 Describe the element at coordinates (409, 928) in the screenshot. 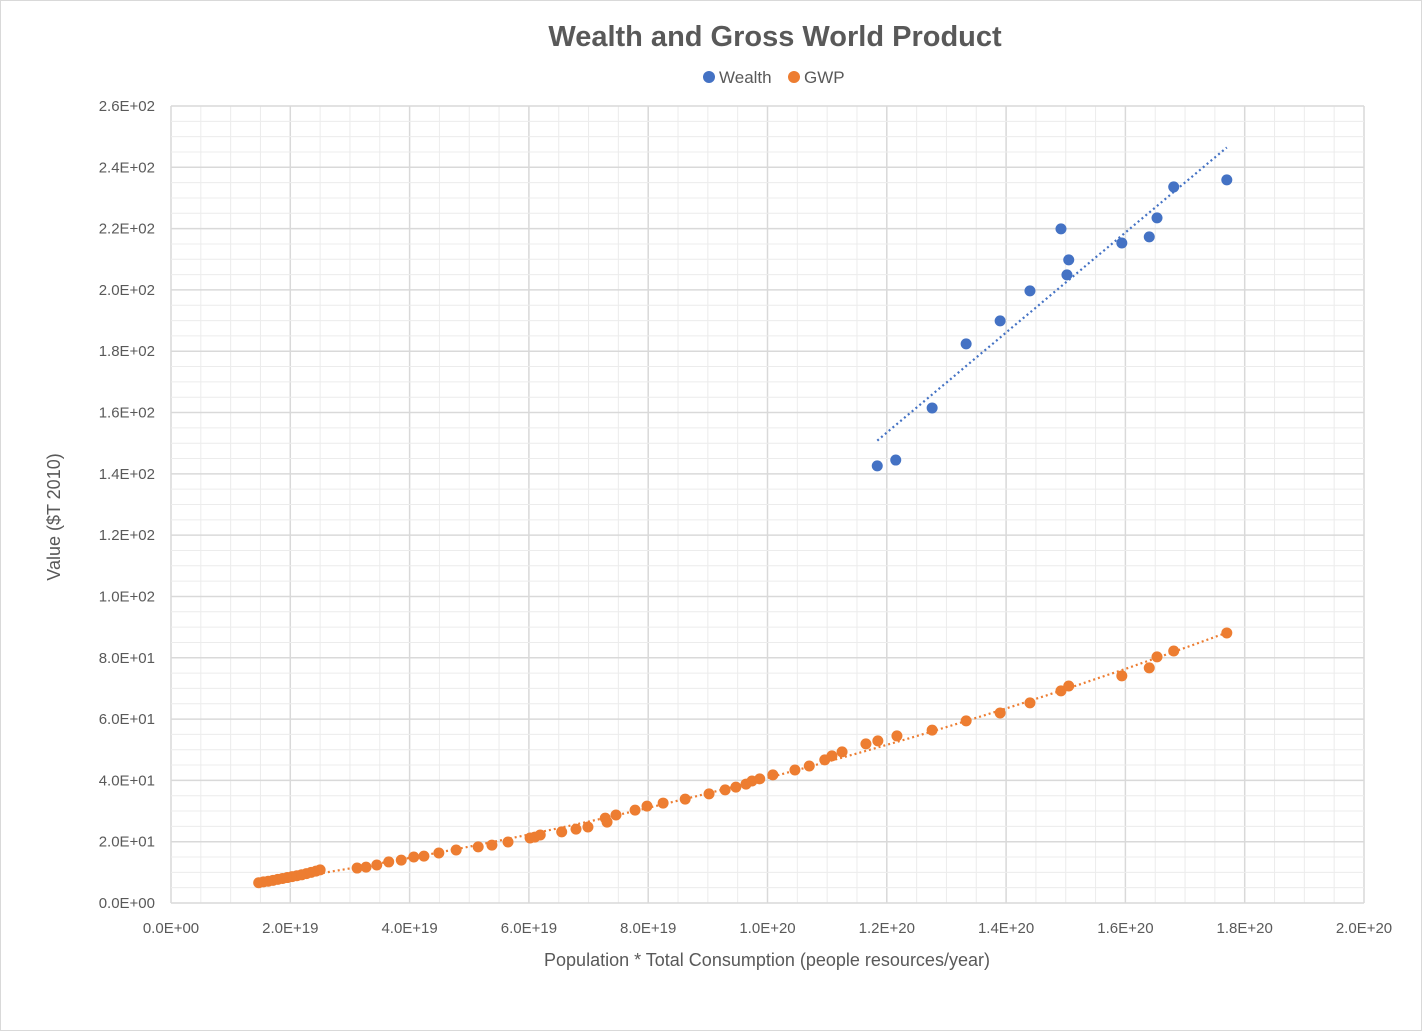

I see `x-tick-label: 4.0E+19` at that location.